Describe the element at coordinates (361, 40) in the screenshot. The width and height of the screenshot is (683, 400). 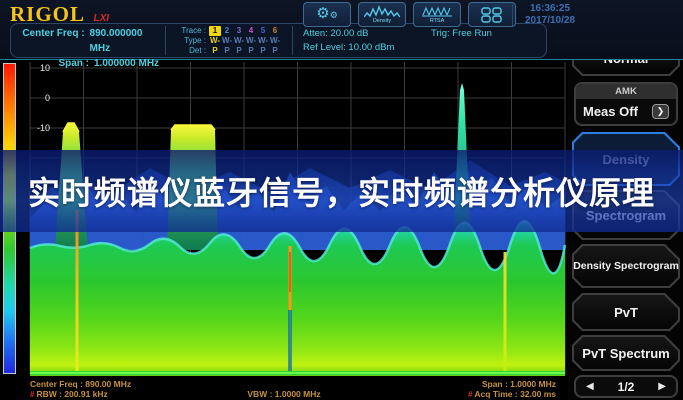
I see `amplitude-group: Atten: 20.00 dB Ref Level: 10.00 dBm` at that location.